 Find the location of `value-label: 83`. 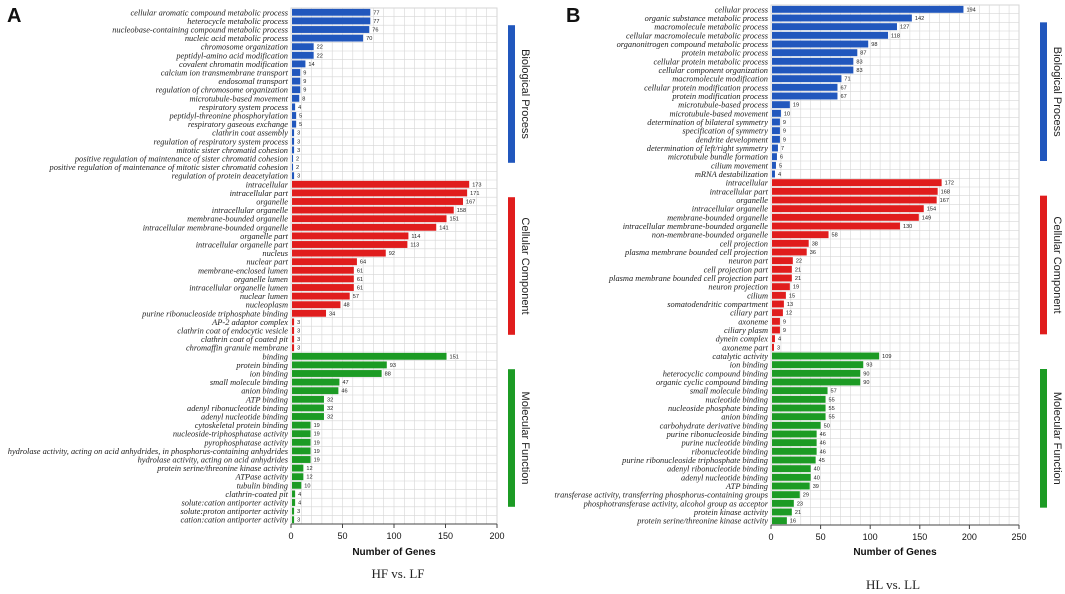

value-label: 83 is located at coordinates (859, 71).